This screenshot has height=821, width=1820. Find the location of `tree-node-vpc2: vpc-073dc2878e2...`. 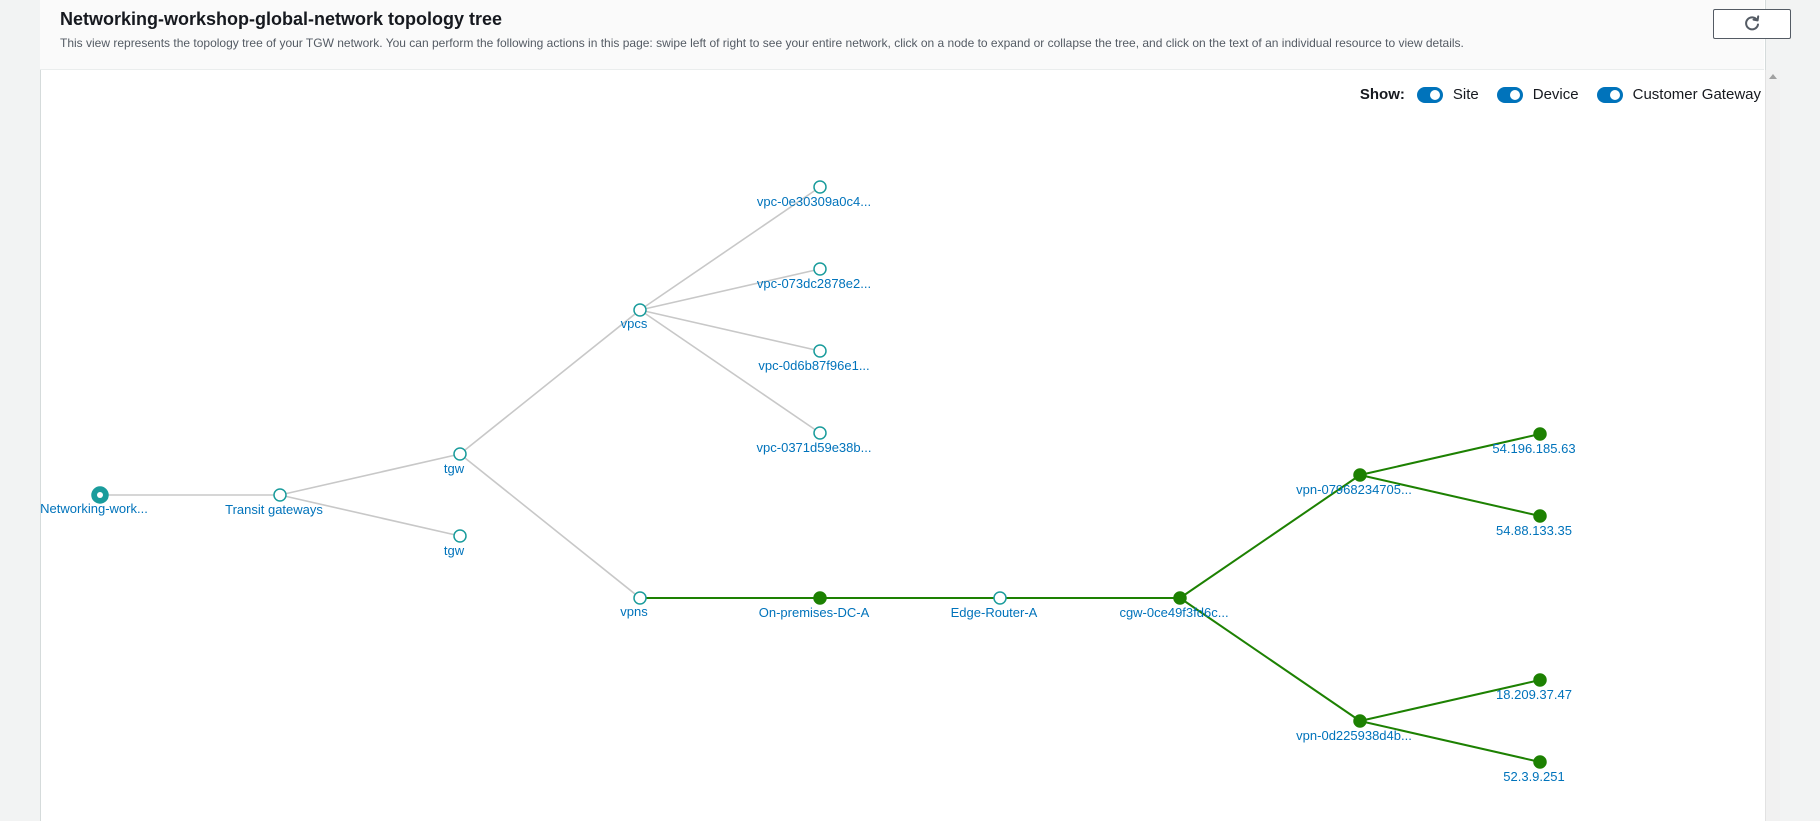

tree-node-vpc2: vpc-073dc2878e2... is located at coordinates (814, 276).